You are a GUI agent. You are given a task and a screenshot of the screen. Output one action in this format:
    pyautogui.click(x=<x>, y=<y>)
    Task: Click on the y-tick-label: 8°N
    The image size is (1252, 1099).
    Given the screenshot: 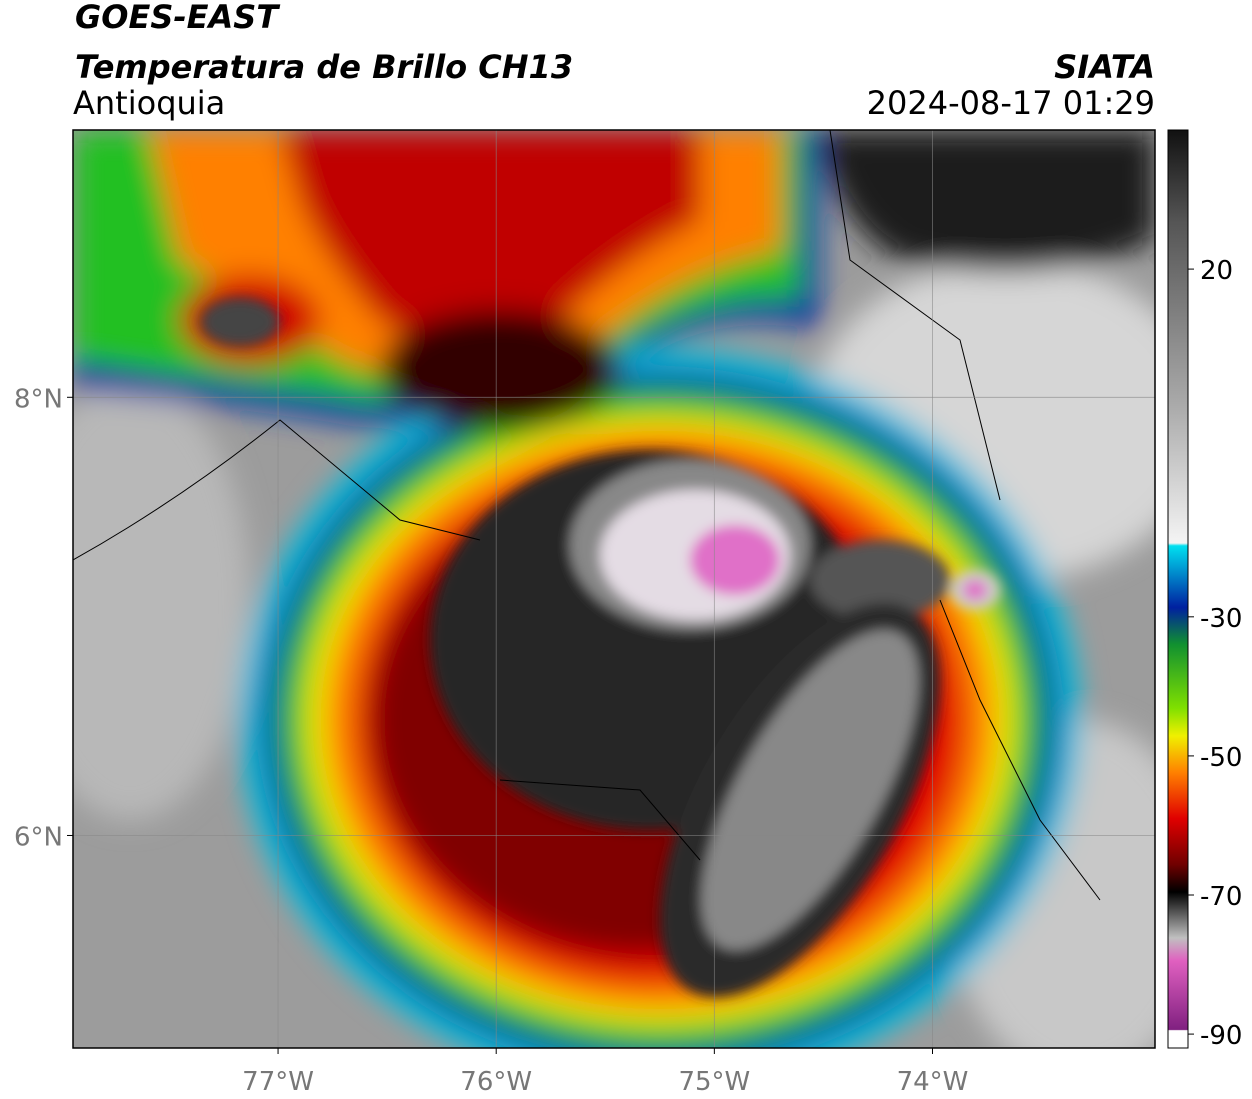 What is the action you would take?
    pyautogui.click(x=38, y=399)
    